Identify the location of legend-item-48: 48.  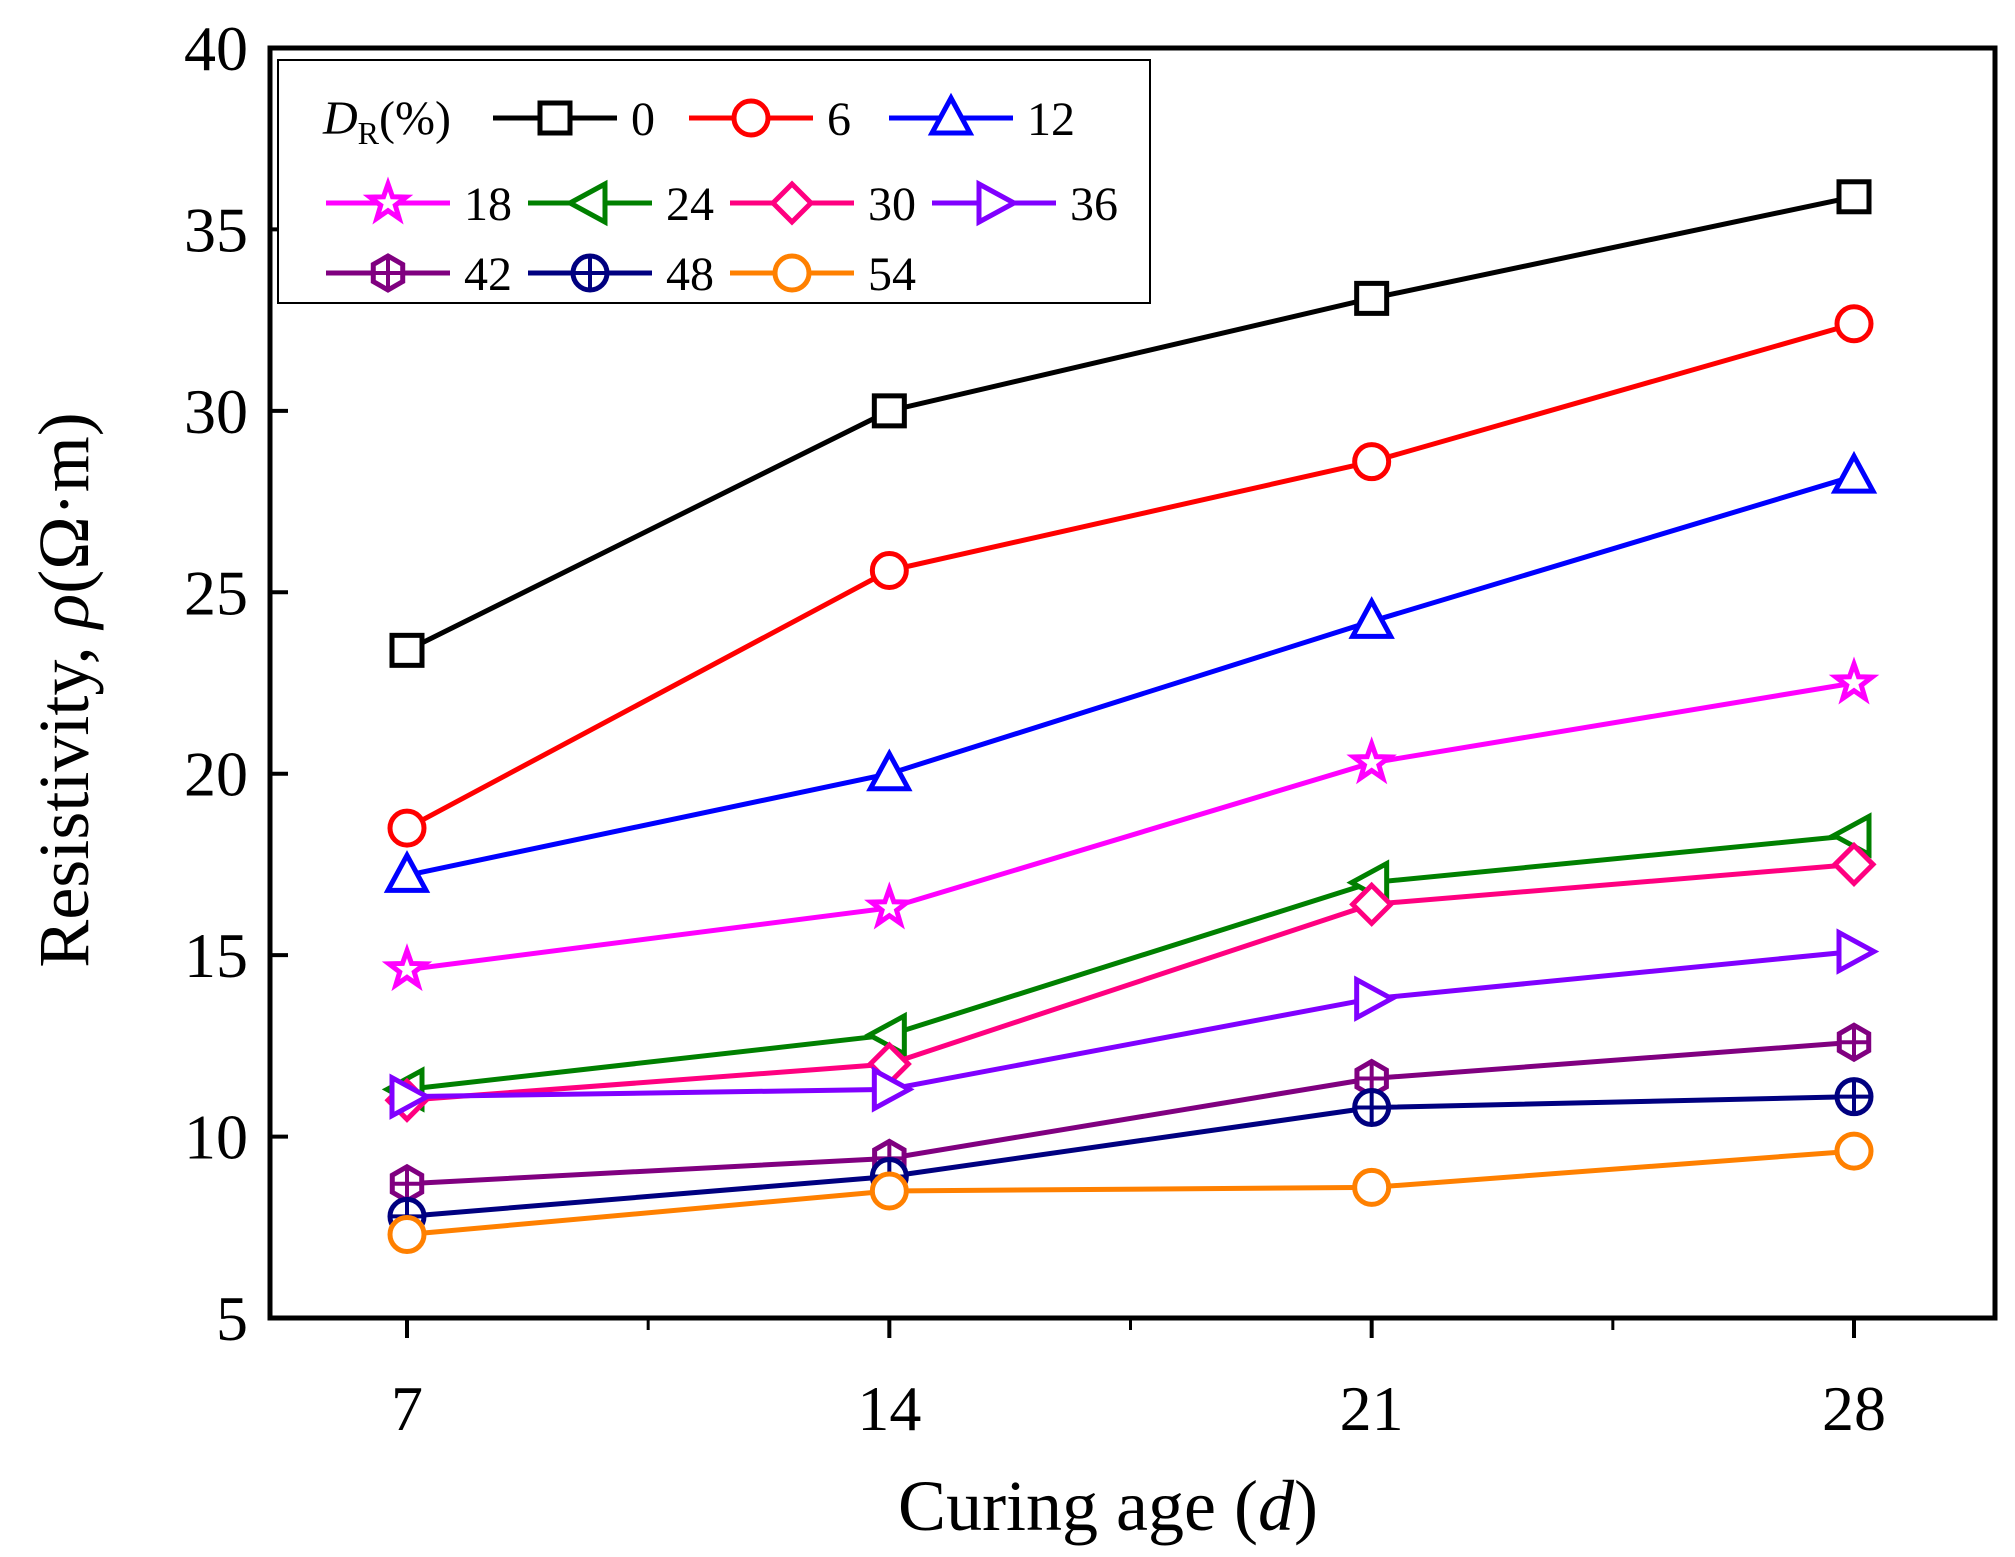
(621, 274).